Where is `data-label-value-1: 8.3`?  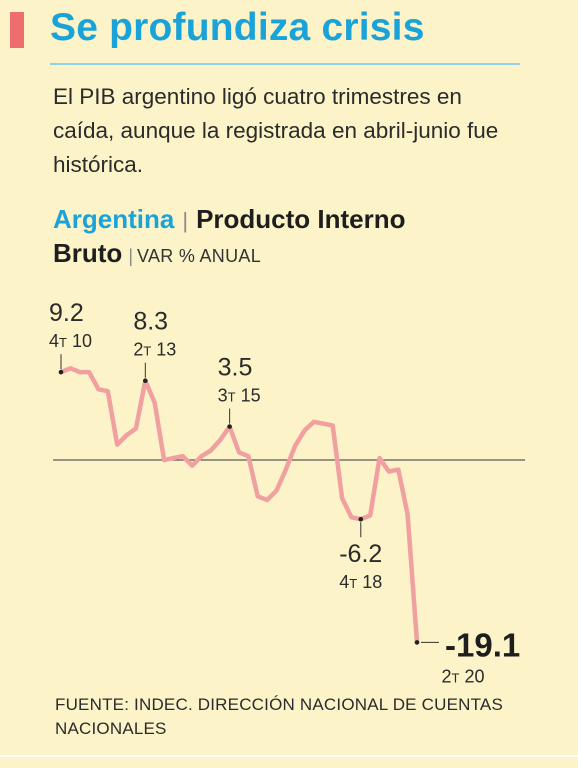 data-label-value-1: 8.3 is located at coordinates (150, 322).